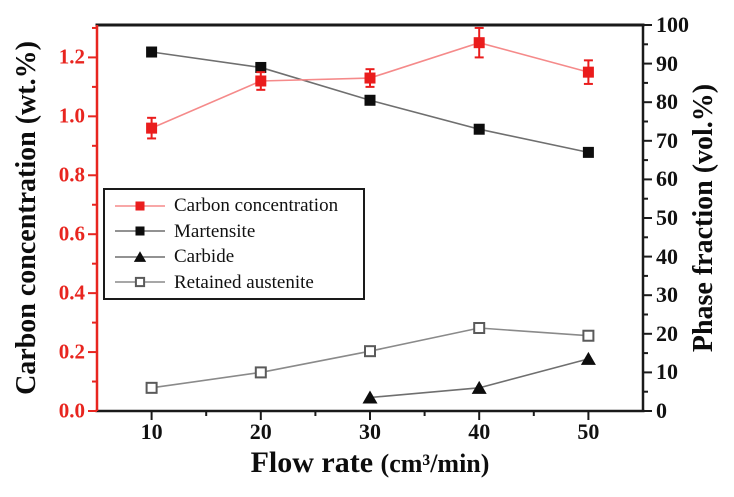  Describe the element at coordinates (667, 63) in the screenshot. I see `y-right-tick-label: 90` at that location.